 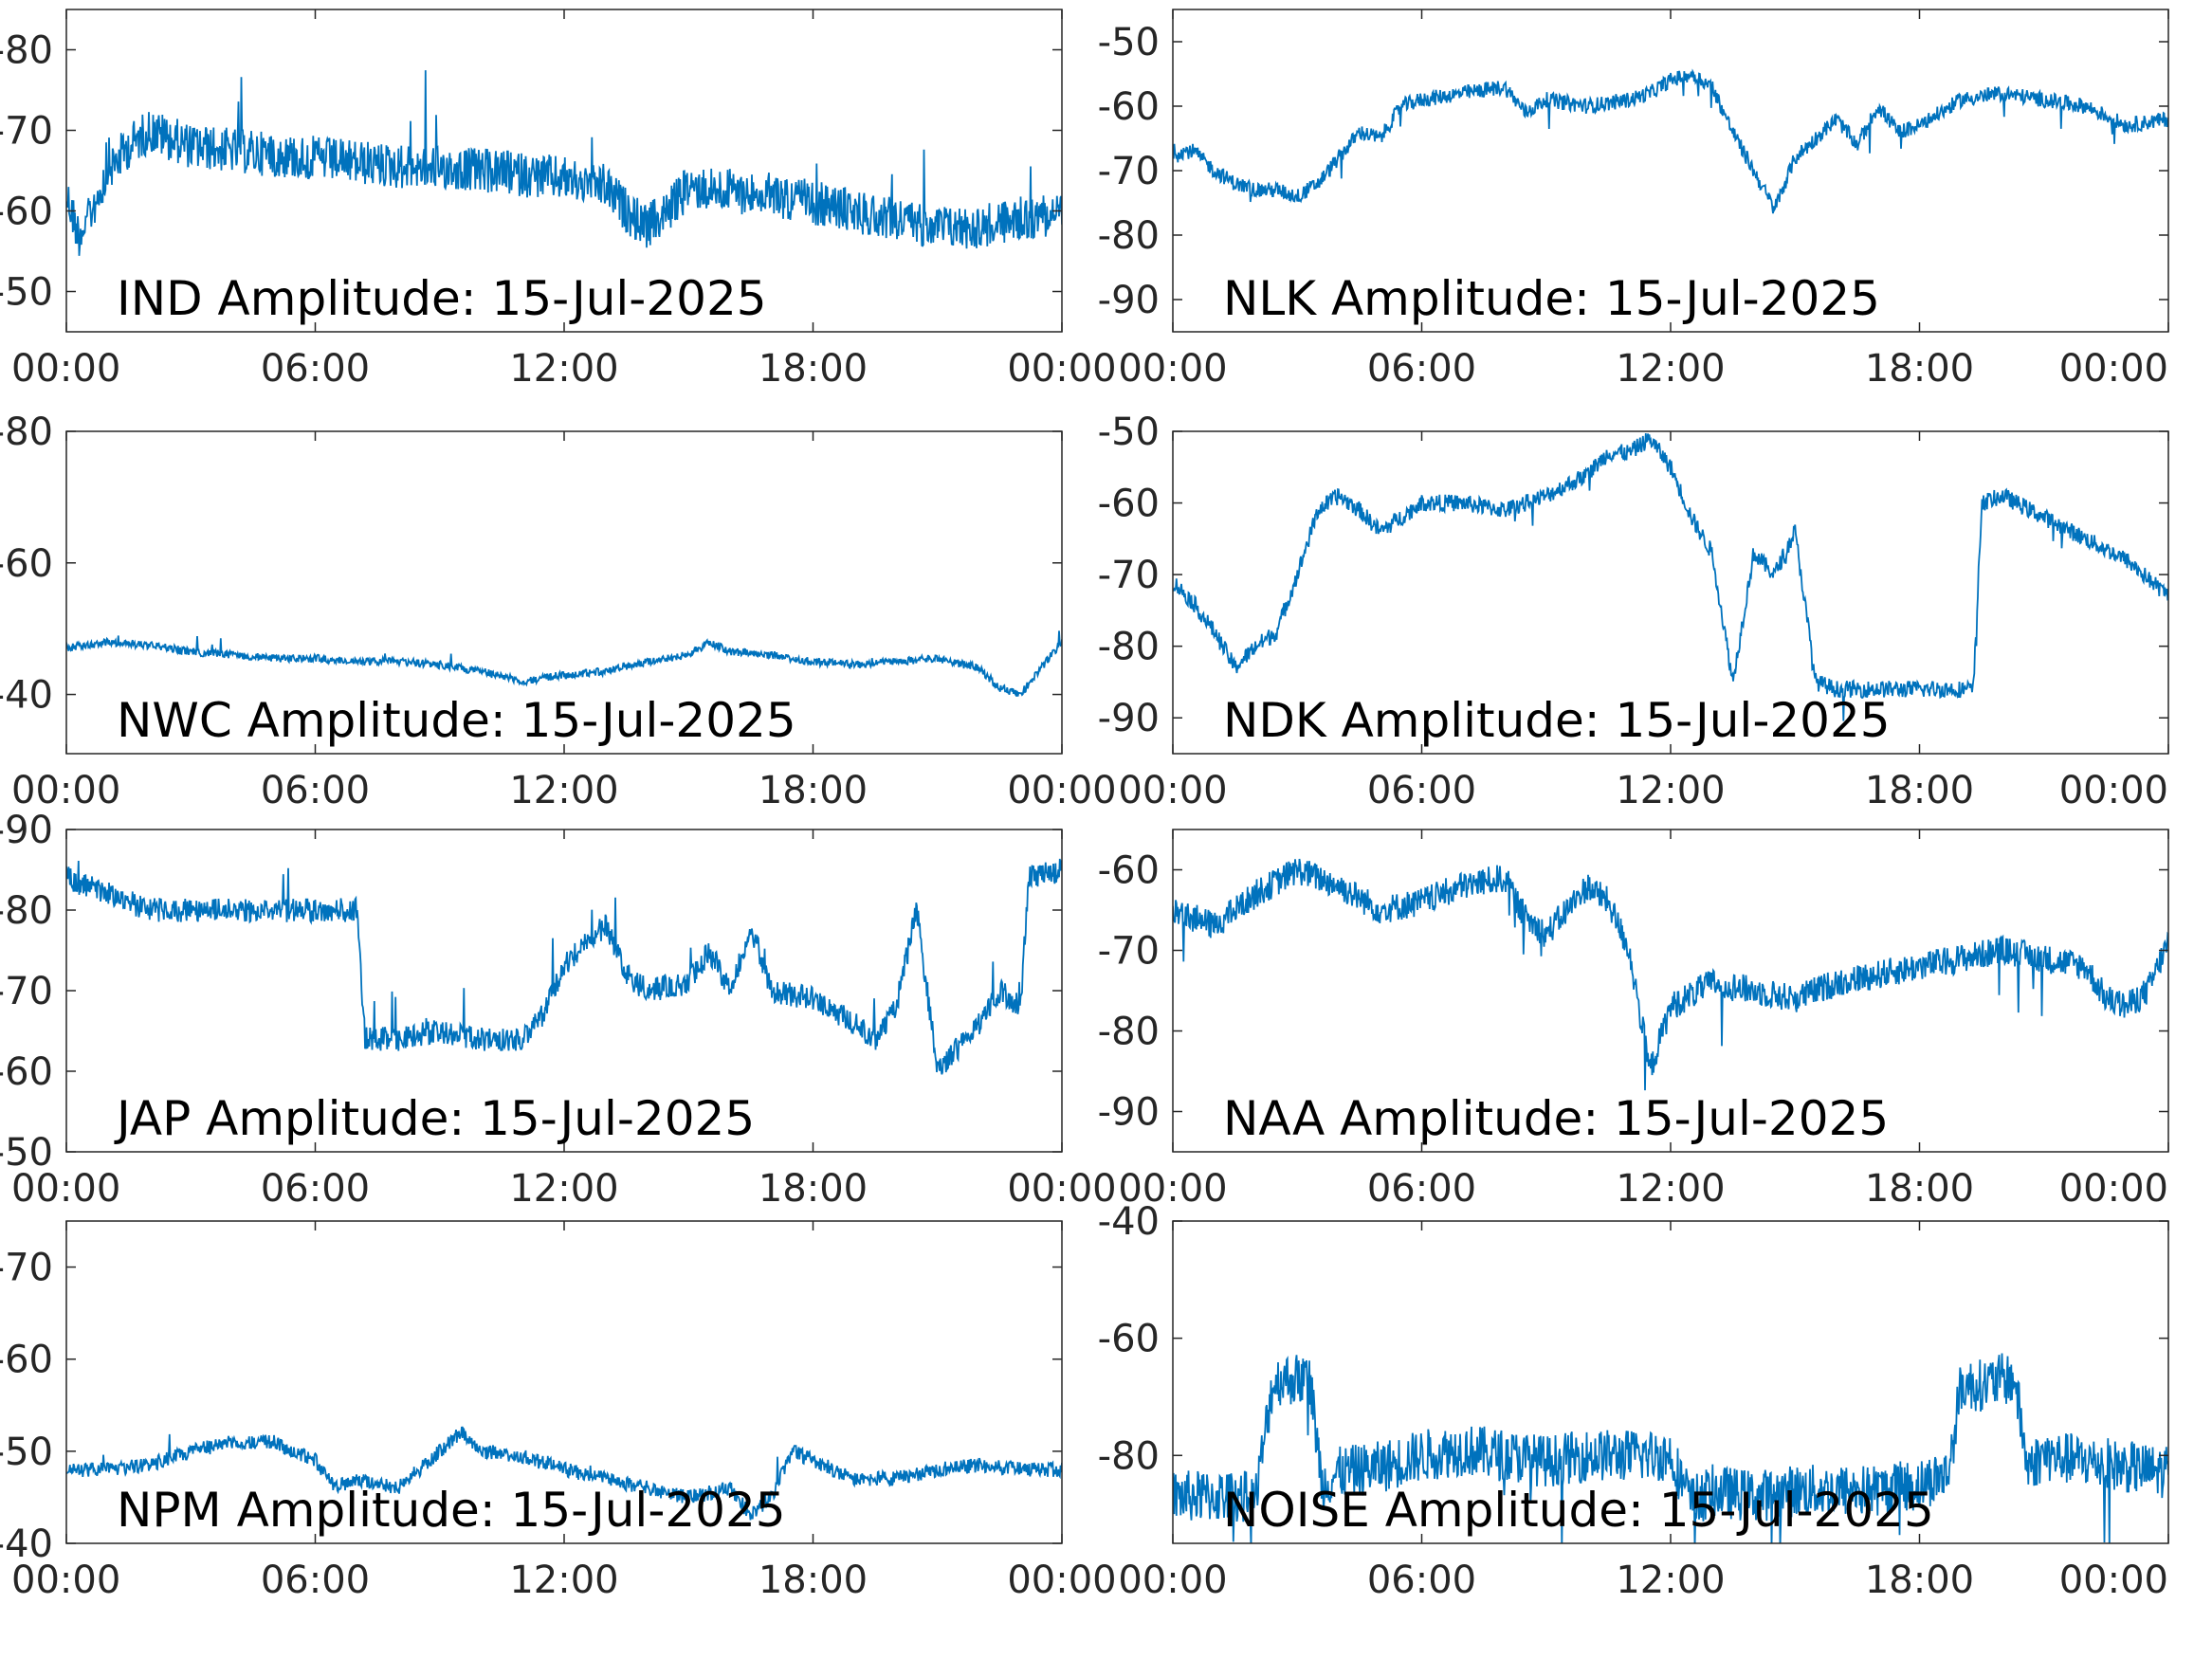 I want to click on panel-label: NWC Amplitude: 15-Jul-2025, so click(x=456, y=720).